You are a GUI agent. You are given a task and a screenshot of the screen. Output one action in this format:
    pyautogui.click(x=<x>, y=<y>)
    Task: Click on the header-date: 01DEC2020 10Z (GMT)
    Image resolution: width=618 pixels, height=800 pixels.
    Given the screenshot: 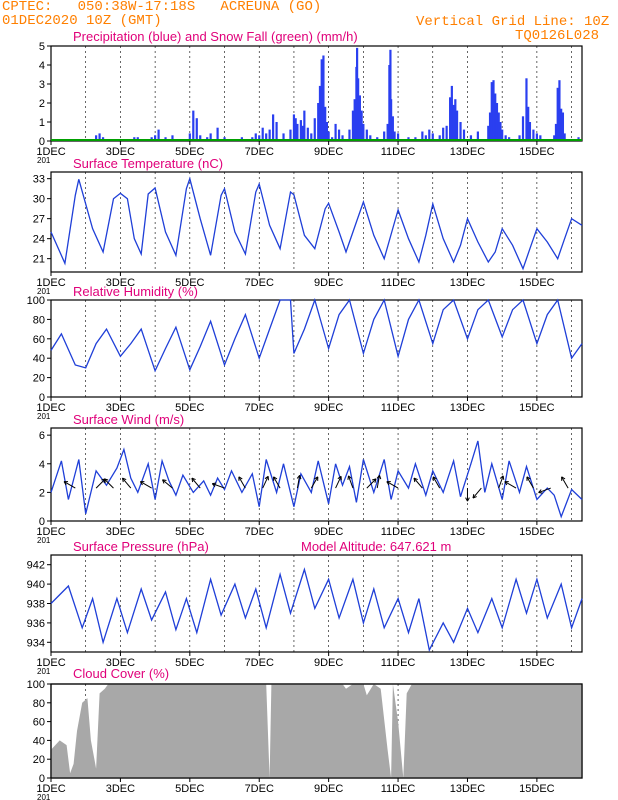 What is the action you would take?
    pyautogui.click(x=82, y=21)
    